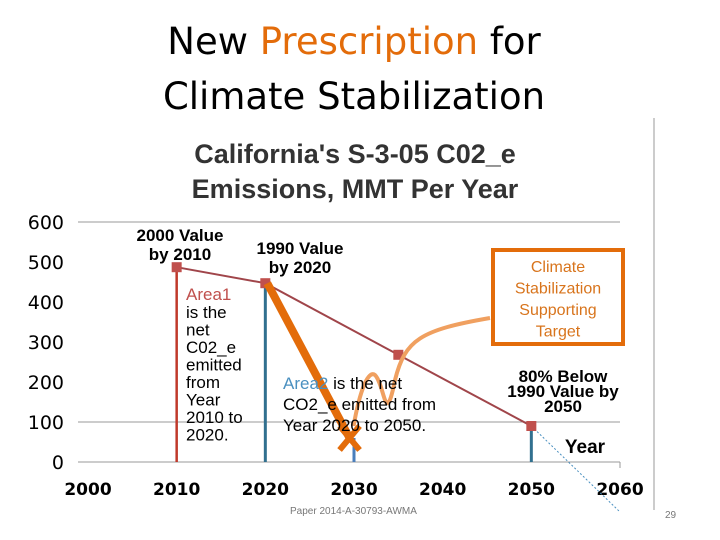 The width and height of the screenshot is (720, 540). Describe the element at coordinates (353, 511) in the screenshot. I see `footer-text: Paper 2014-A-30793-AWMA` at that location.